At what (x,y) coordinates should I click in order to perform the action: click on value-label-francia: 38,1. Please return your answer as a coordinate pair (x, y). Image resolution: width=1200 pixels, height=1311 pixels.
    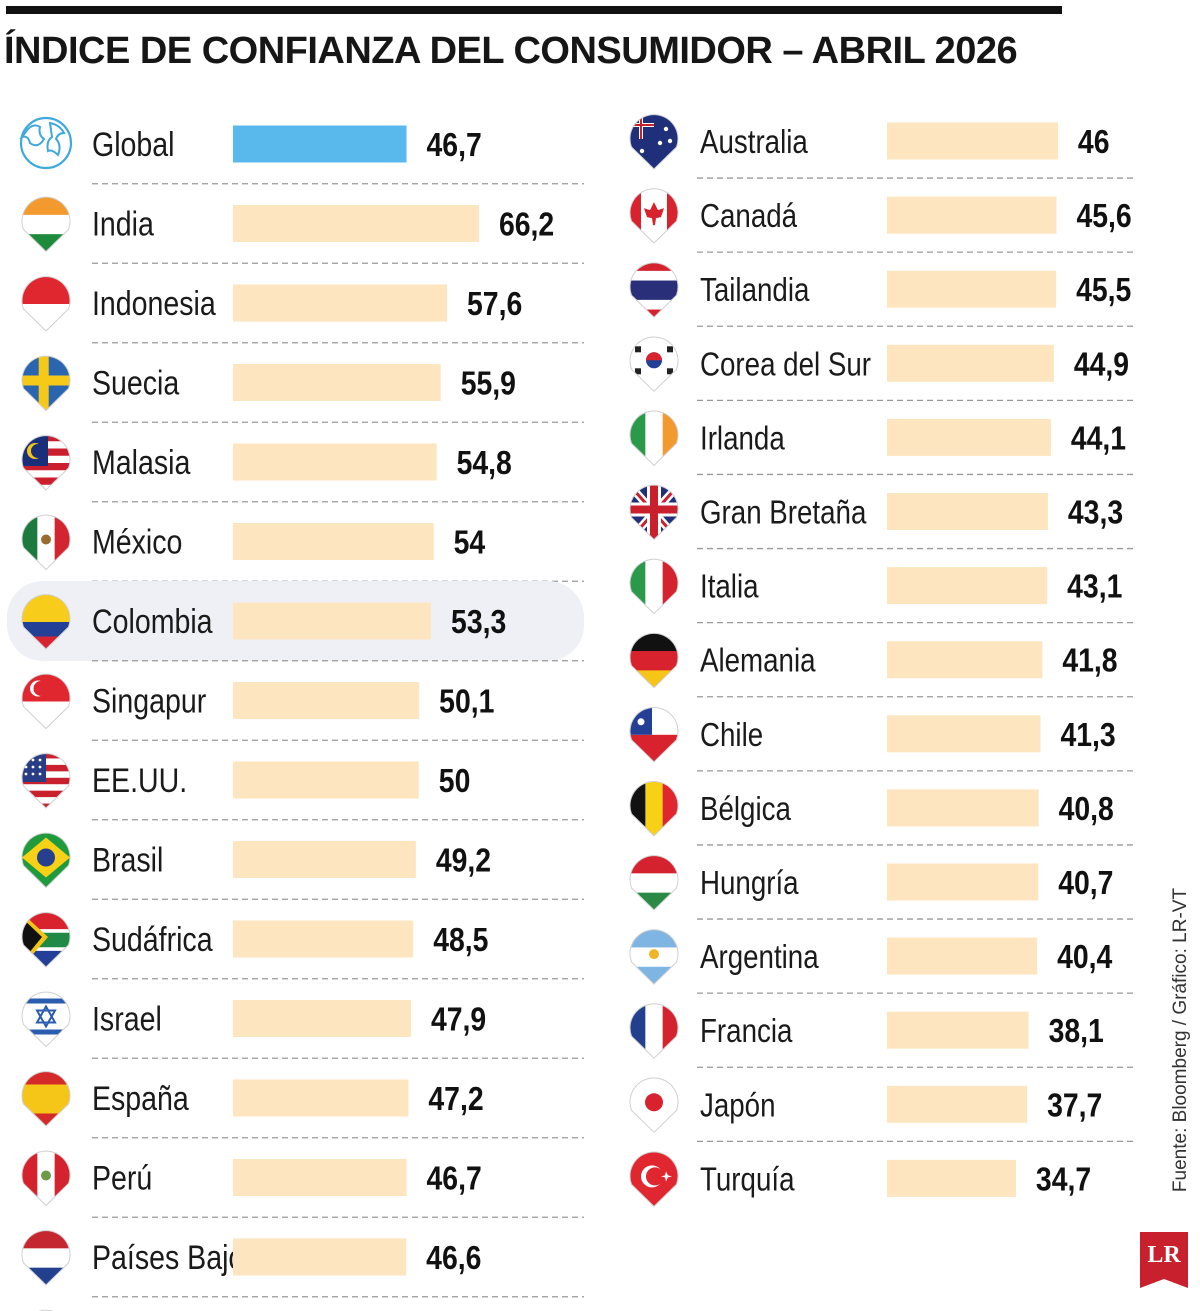
    Looking at the image, I should click on (1076, 1031).